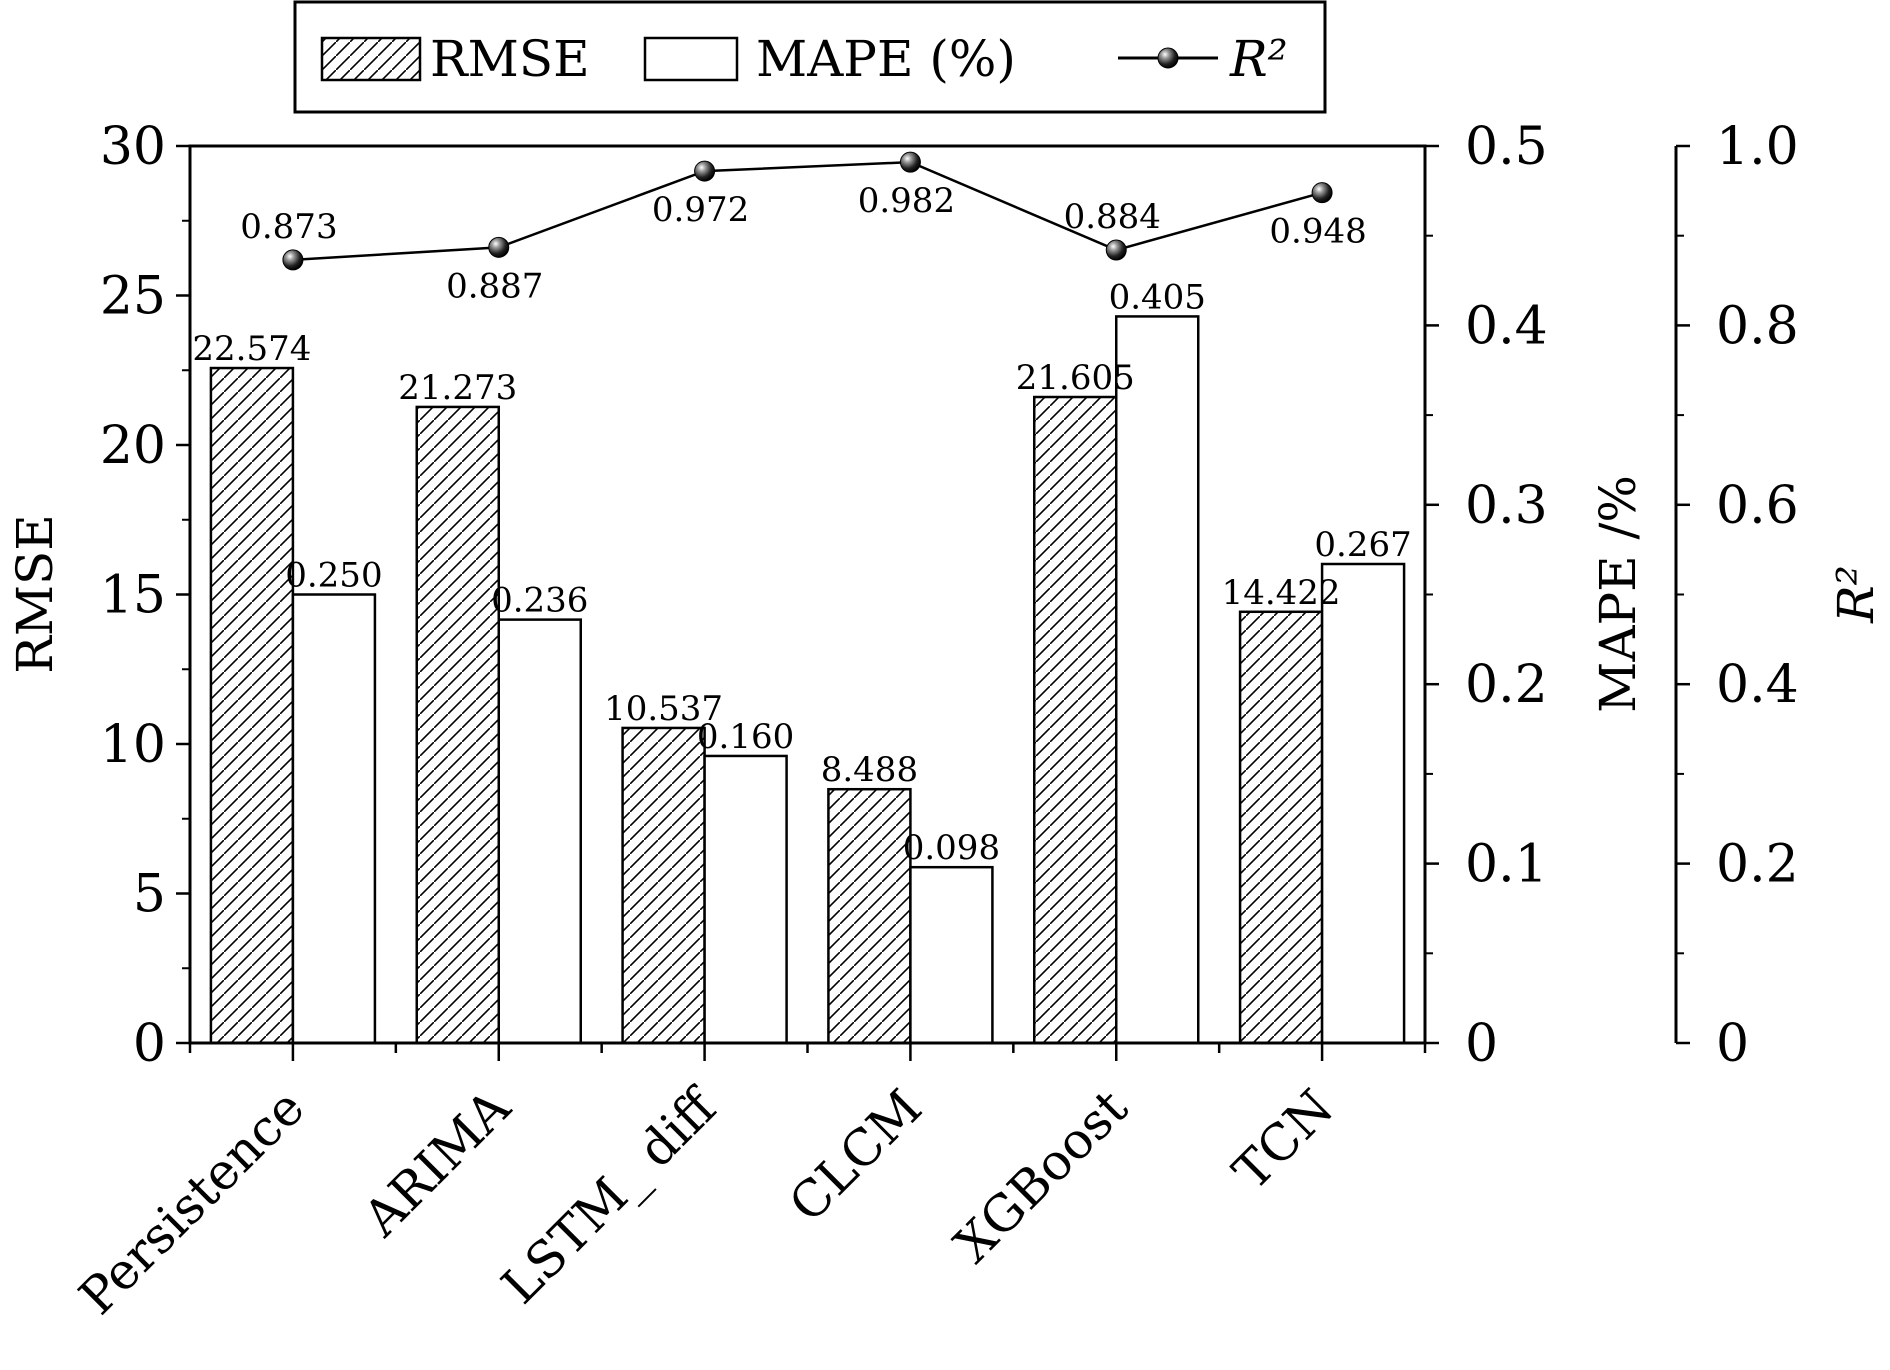  I want to click on y-axis-left: 0 5 10 15 20 25 30, so click(145, 595).